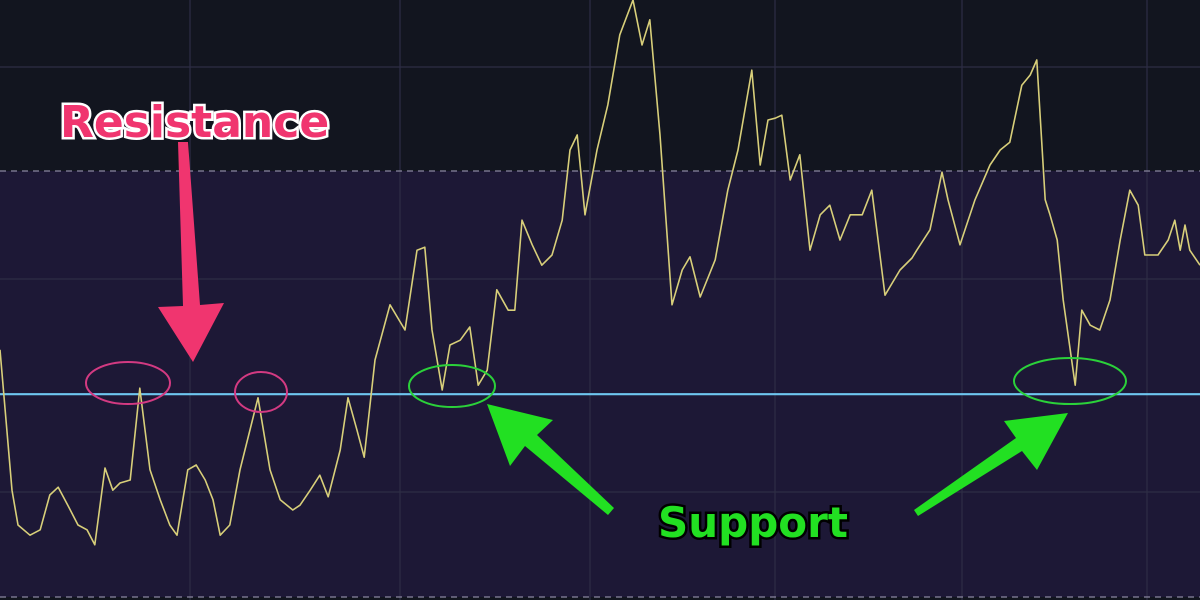 The width and height of the screenshot is (1200, 600). Describe the element at coordinates (191, 252) in the screenshot. I see `resistance-arrow-icon` at that location.